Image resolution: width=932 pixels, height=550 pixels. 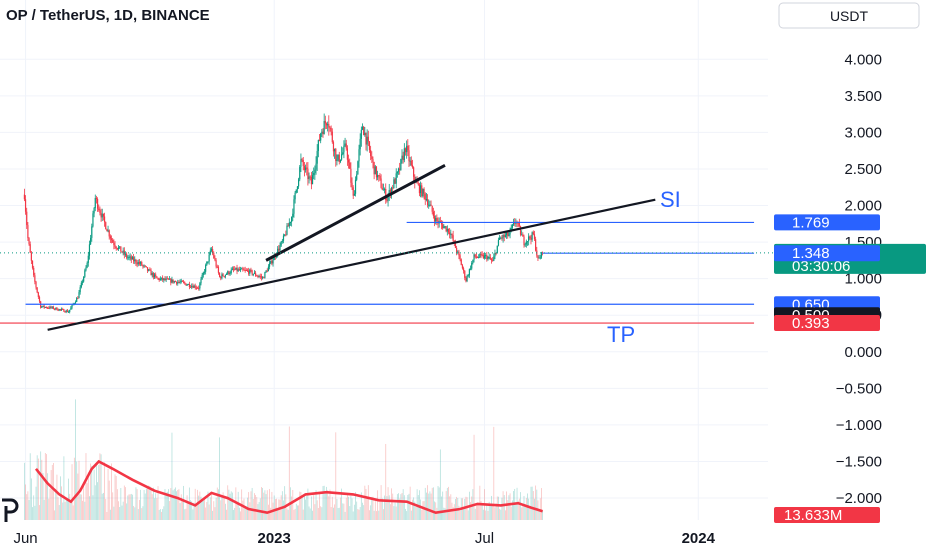 What do you see at coordinates (10, 510) in the screenshot?
I see `tradingview-logo-icon` at bounding box center [10, 510].